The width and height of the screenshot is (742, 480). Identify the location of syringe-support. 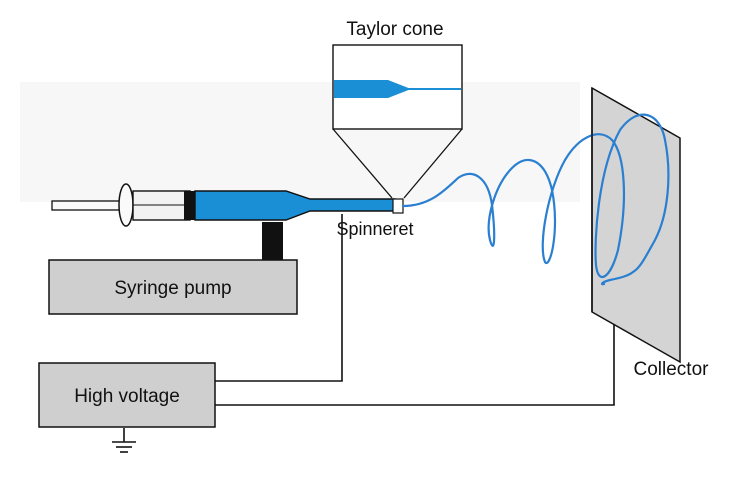
(272, 241).